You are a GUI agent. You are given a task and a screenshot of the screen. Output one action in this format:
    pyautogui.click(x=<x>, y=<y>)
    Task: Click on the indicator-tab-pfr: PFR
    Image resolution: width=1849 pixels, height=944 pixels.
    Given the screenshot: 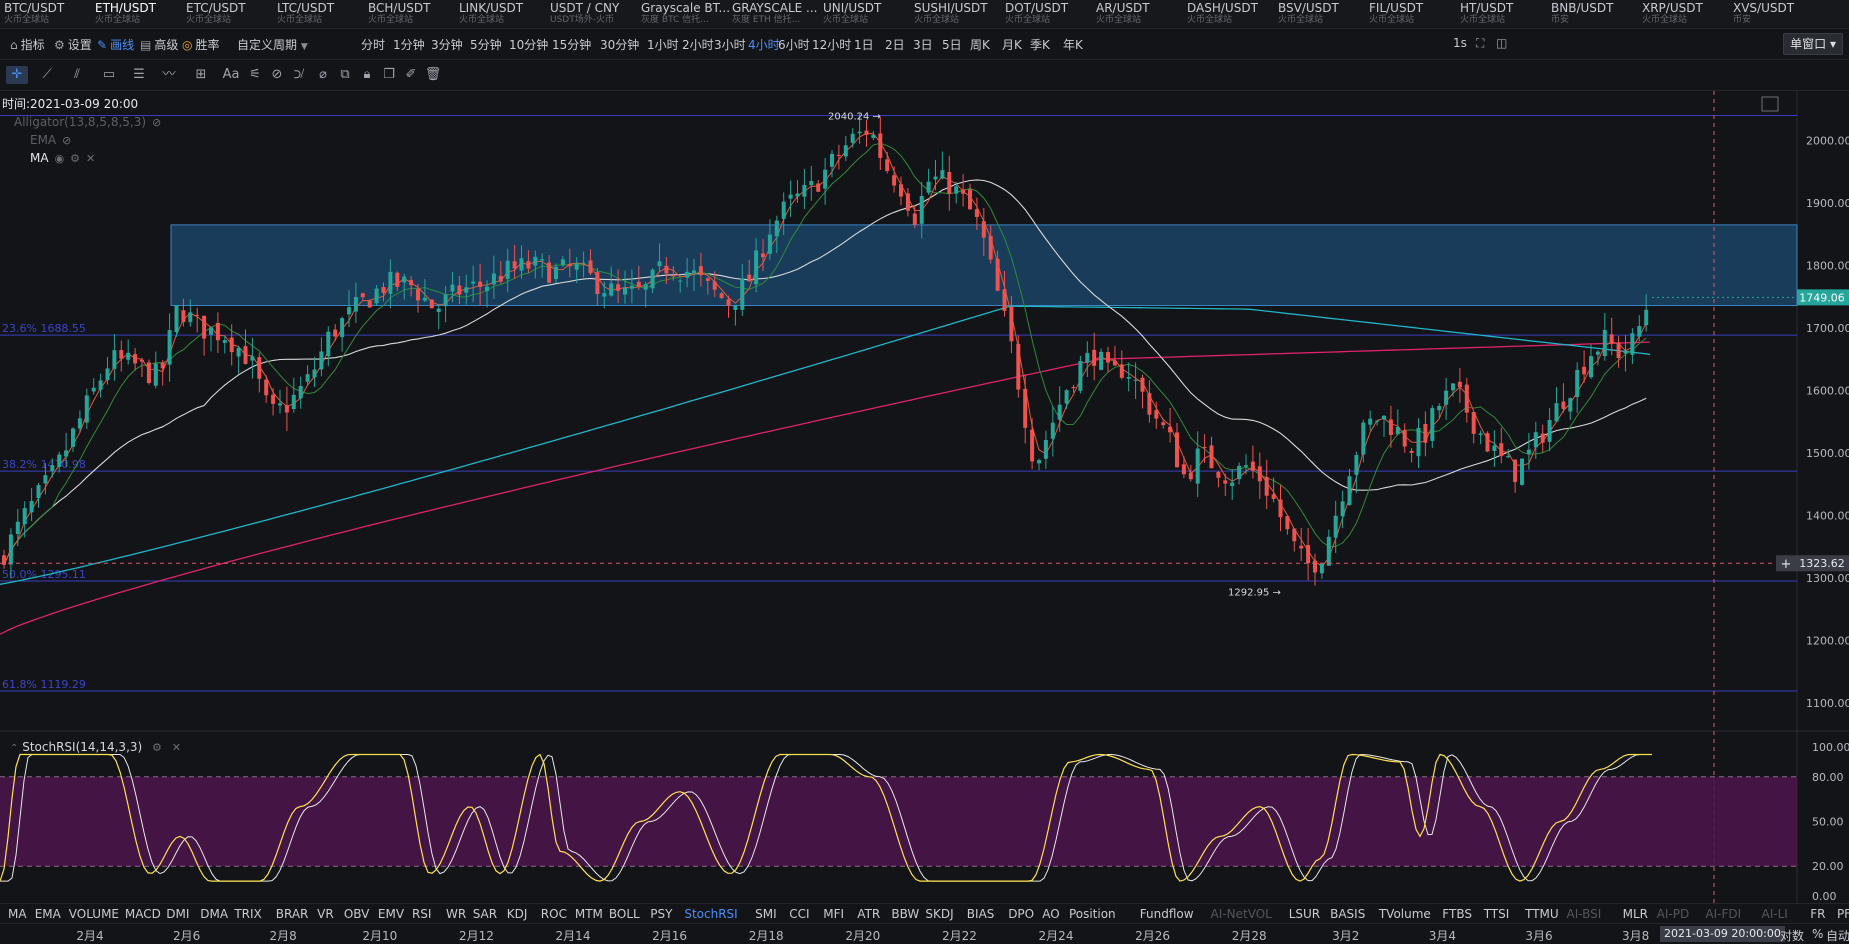 What is the action you would take?
    pyautogui.click(x=1842, y=914)
    